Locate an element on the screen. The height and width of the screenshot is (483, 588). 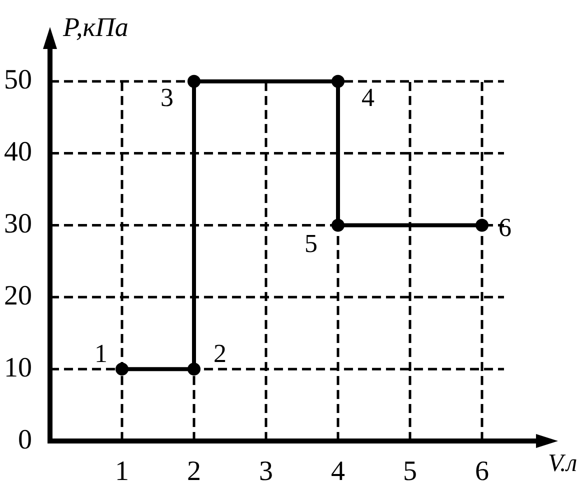
y-axis-title: P,кПа is located at coordinates (95, 27).